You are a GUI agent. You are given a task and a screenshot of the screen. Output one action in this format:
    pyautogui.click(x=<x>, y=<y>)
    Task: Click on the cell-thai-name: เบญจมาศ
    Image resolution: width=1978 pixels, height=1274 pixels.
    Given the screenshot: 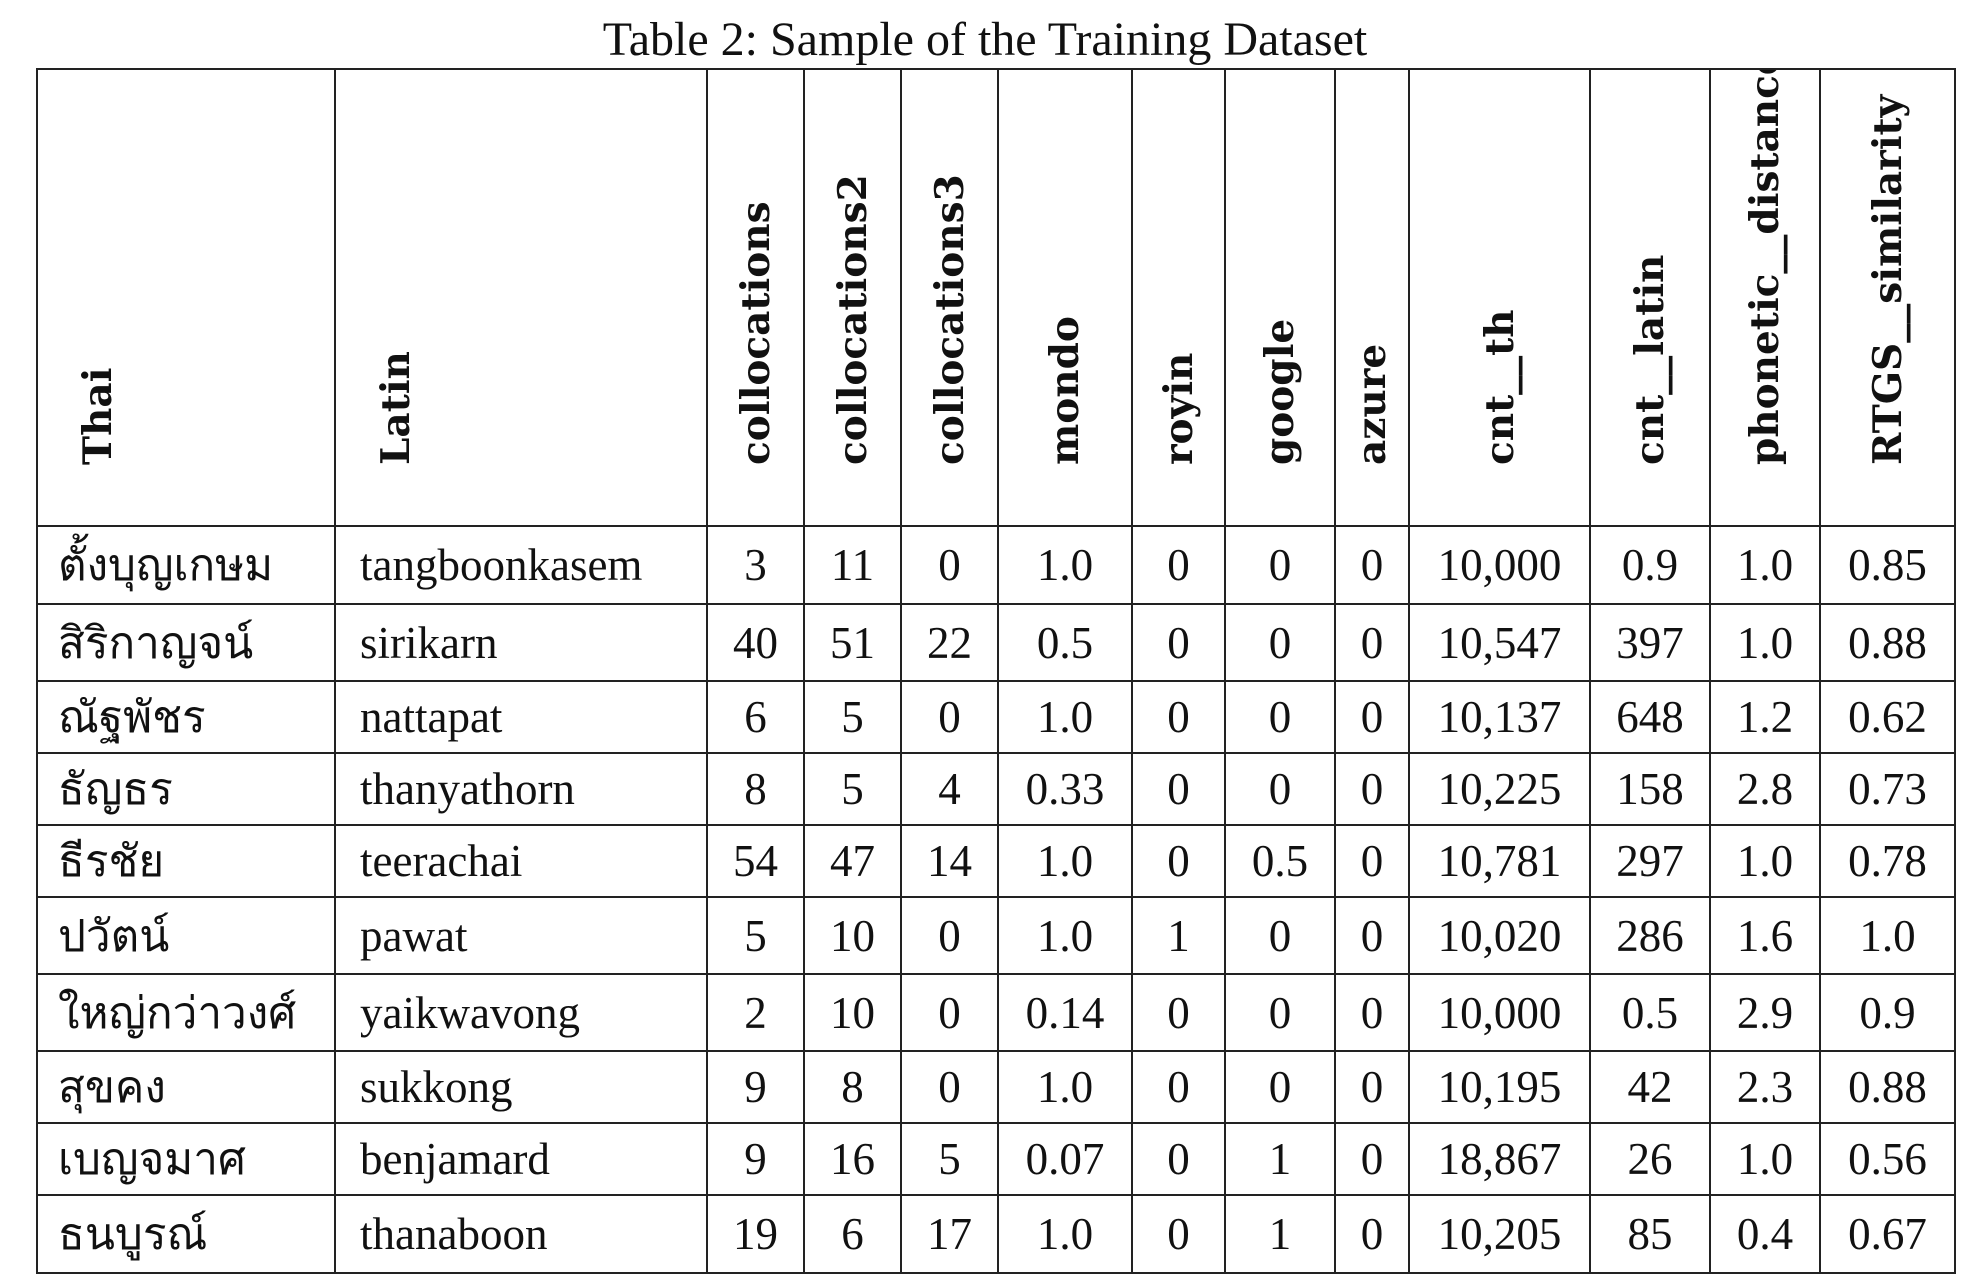 What is the action you would take?
    pyautogui.click(x=186, y=1159)
    